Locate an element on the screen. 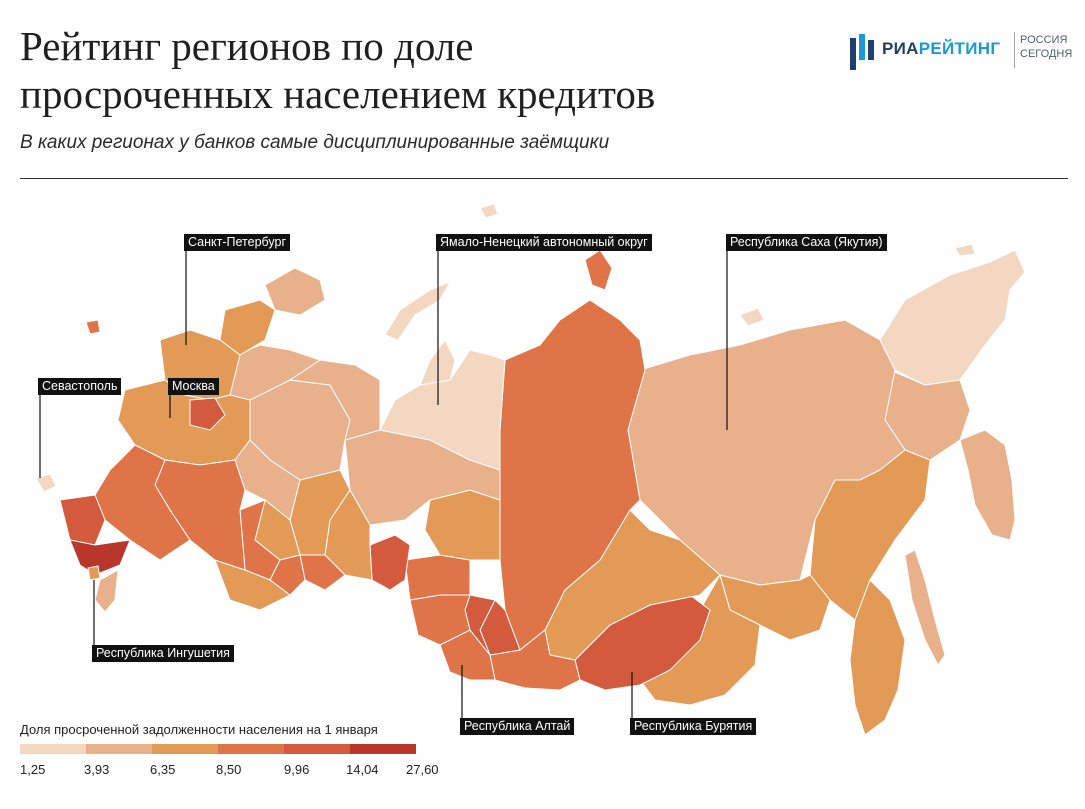  logo-rossiya-segodnya: РОССИЯ СЕГОДНЯ is located at coordinates (1046, 47).